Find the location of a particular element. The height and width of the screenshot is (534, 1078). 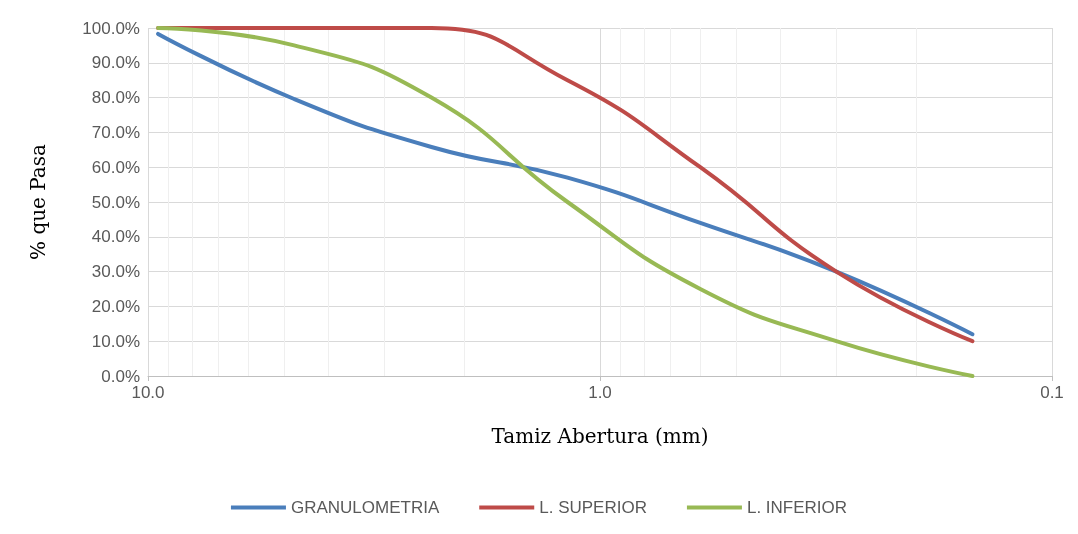

y-tick-label: 30.0% is located at coordinates (115, 272).